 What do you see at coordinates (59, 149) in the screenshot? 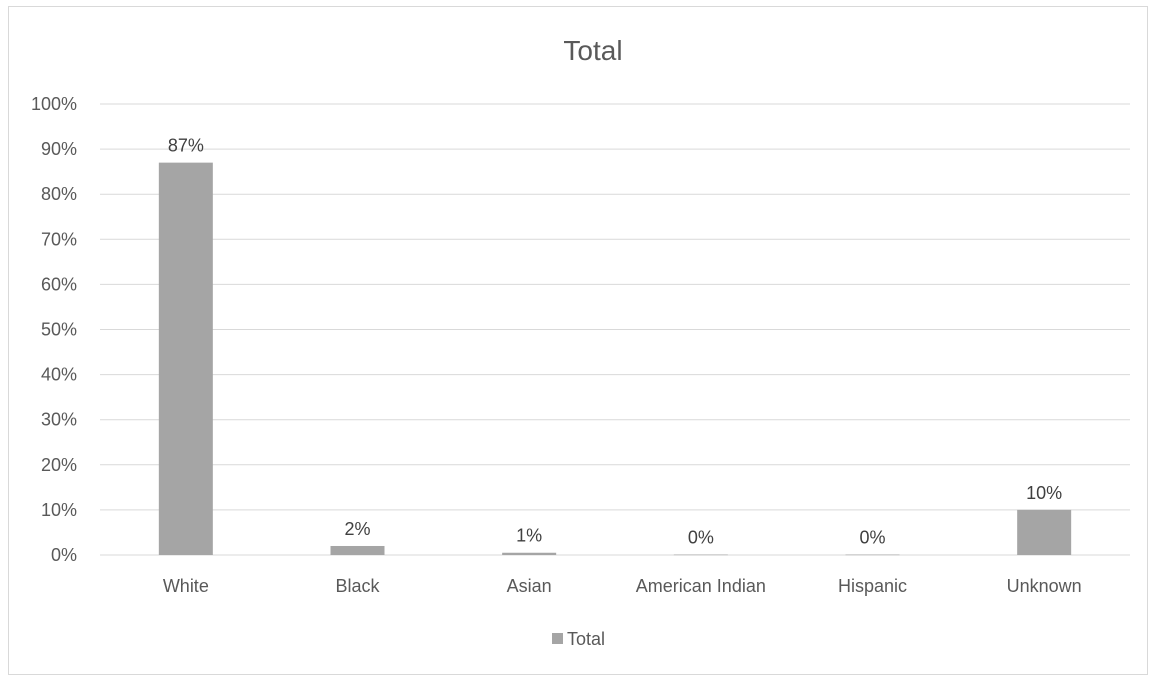
I see `y-tick-label: 90%` at bounding box center [59, 149].